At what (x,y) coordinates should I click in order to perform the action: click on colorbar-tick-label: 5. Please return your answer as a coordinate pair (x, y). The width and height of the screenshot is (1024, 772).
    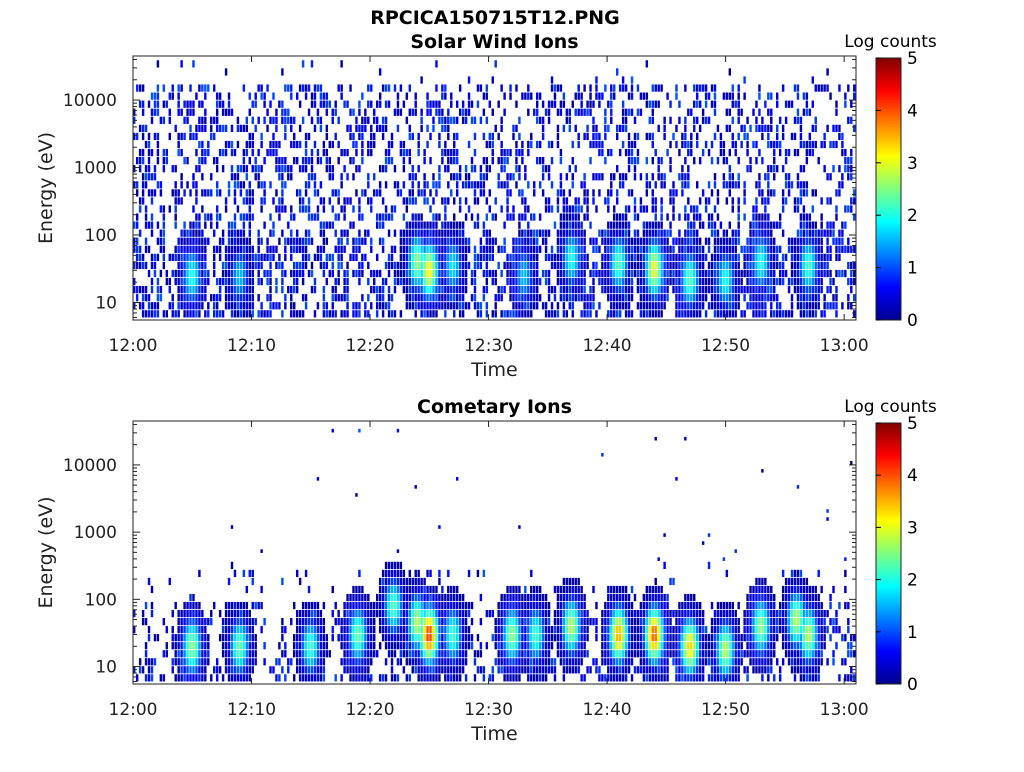
    Looking at the image, I should click on (912, 59).